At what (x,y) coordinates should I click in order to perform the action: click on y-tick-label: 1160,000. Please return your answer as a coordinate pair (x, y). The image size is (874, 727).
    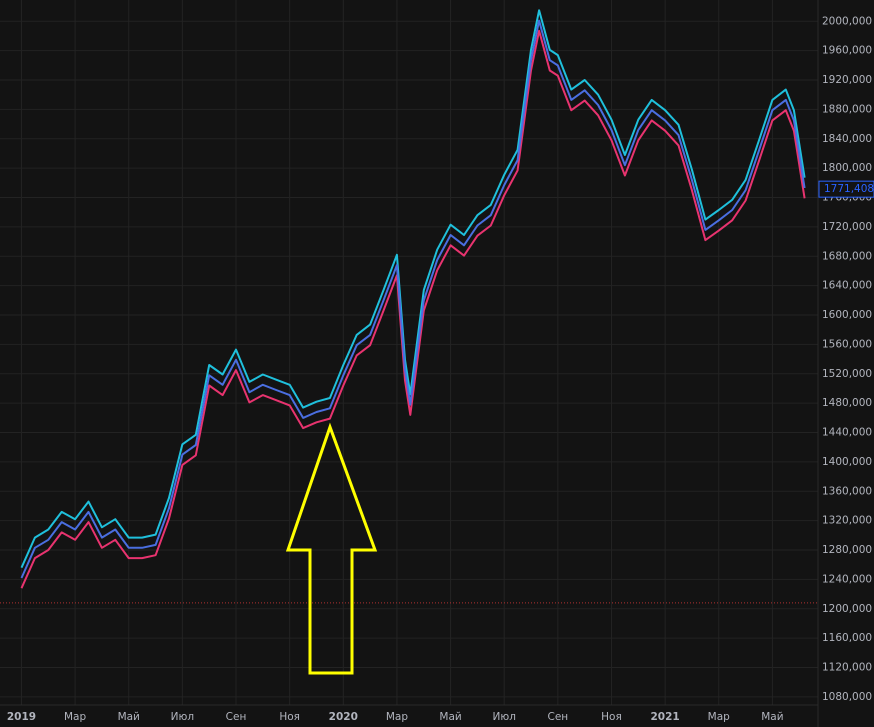
    Looking at the image, I should click on (847, 638).